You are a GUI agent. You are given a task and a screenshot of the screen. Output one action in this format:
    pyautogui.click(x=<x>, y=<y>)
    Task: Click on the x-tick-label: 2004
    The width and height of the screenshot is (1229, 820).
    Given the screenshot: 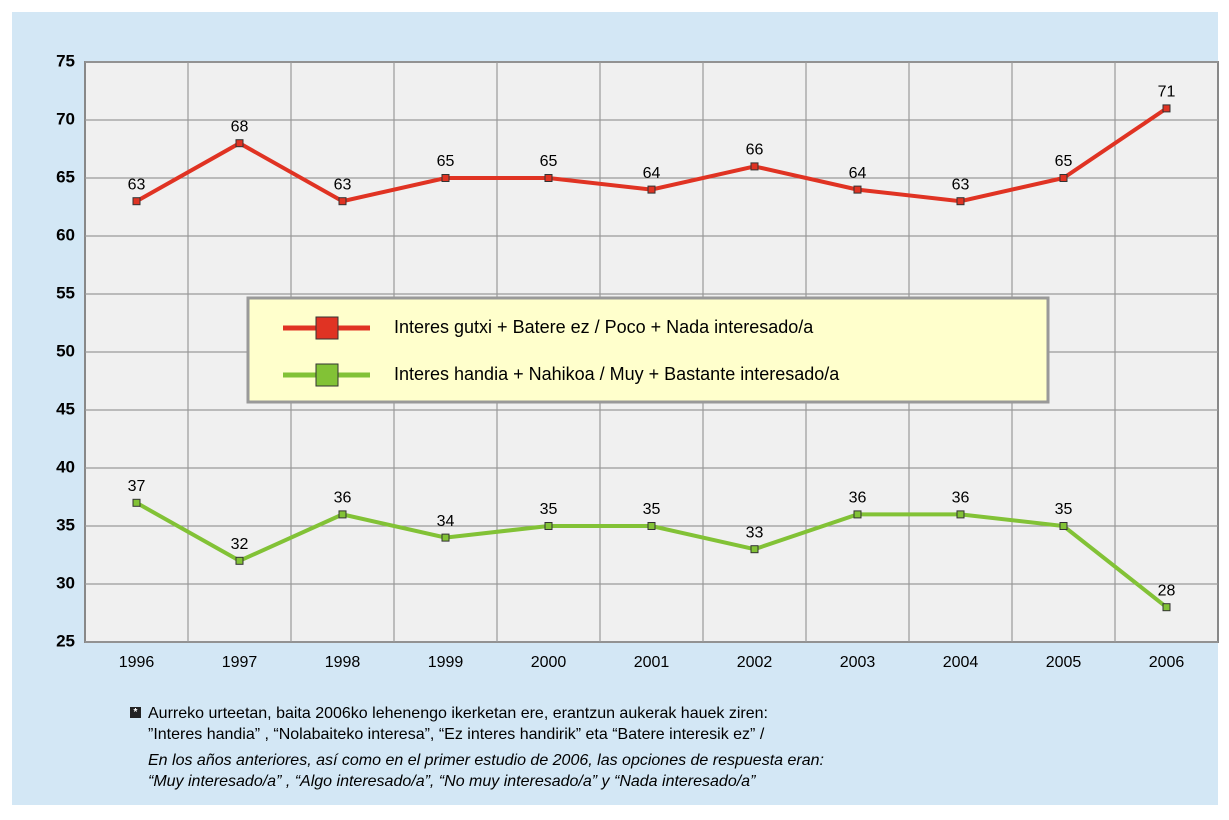 What is the action you would take?
    pyautogui.click(x=961, y=662)
    